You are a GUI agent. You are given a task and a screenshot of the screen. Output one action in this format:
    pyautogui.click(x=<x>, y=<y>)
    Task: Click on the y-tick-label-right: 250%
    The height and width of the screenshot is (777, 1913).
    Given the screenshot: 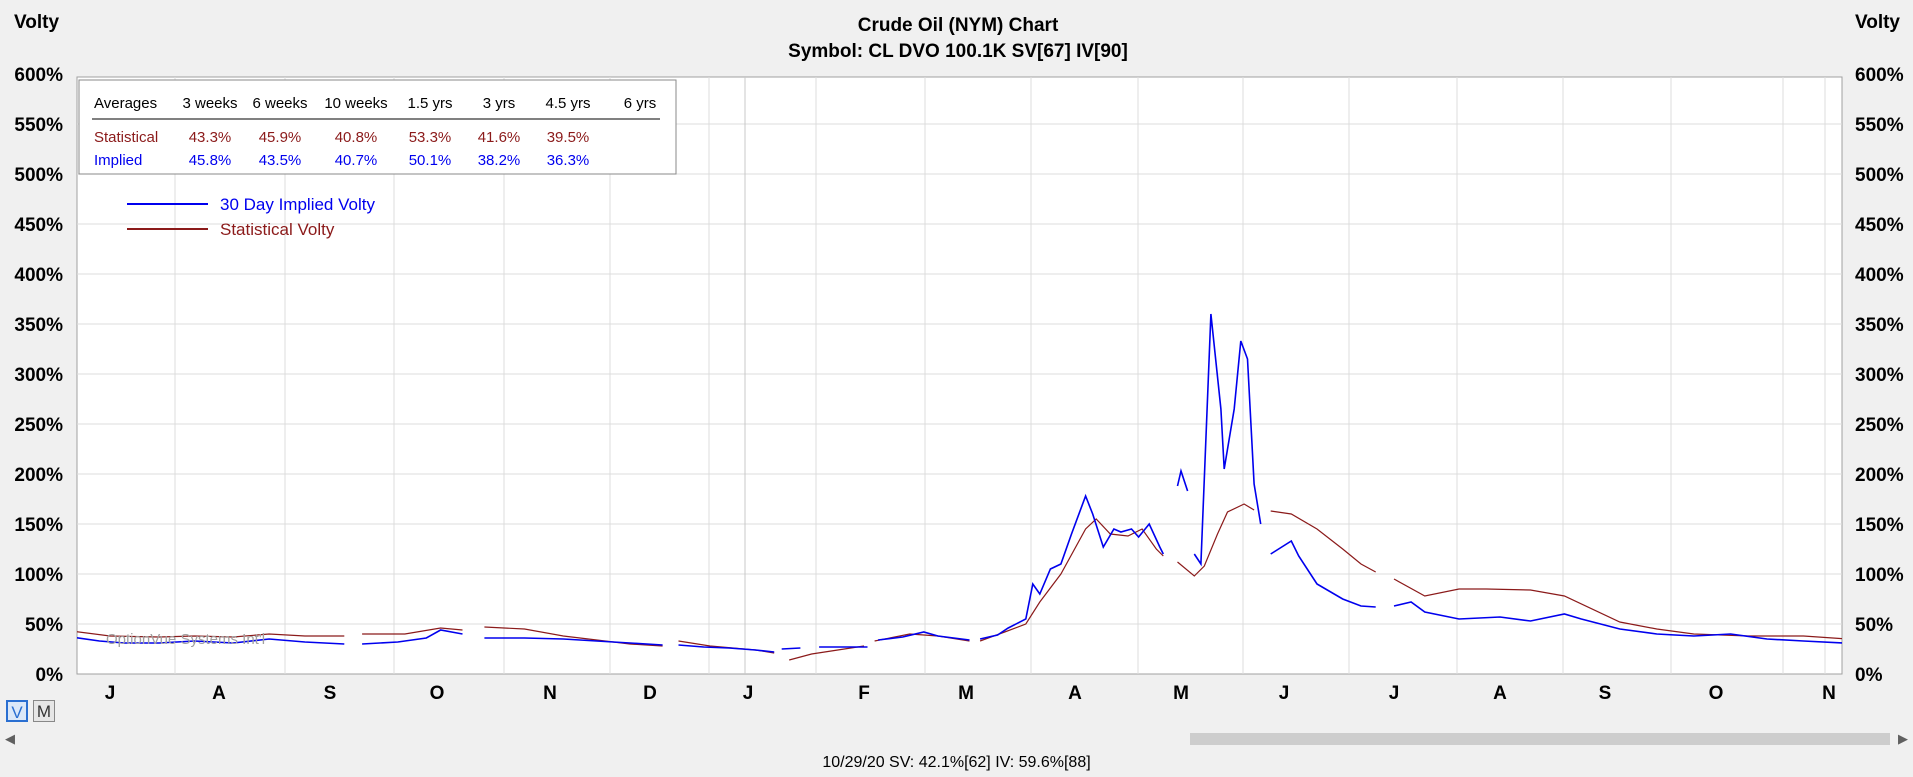 What is the action you would take?
    pyautogui.click(x=1879, y=425)
    